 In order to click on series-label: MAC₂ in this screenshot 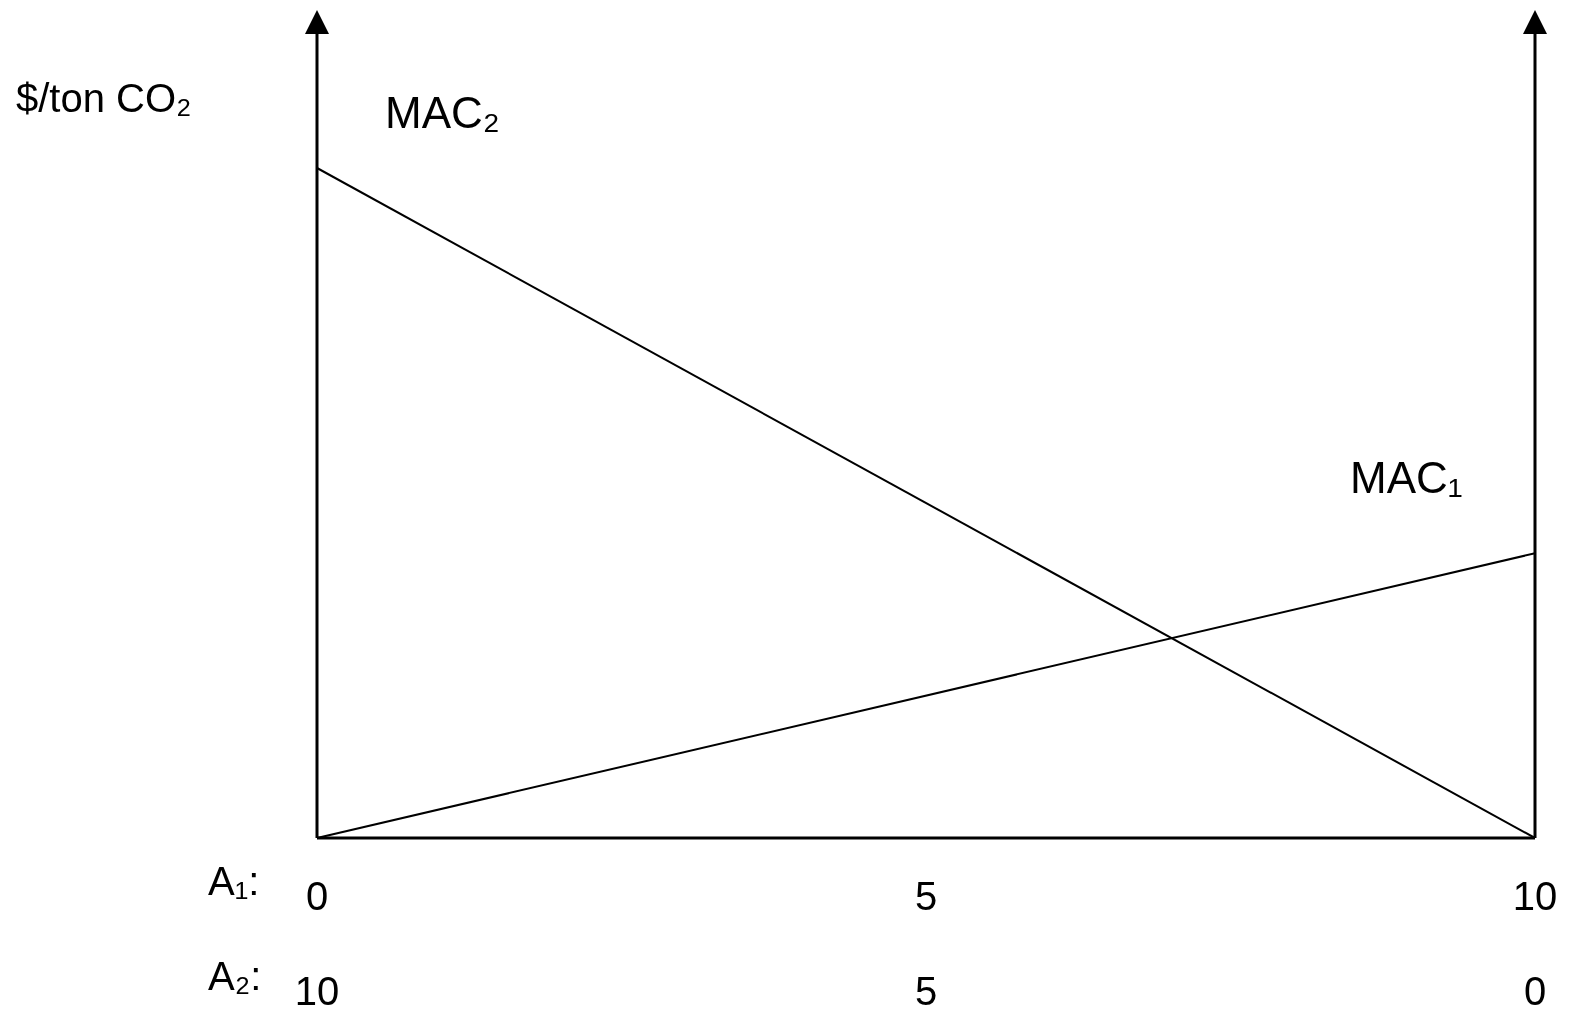, I will do `click(442, 112)`.